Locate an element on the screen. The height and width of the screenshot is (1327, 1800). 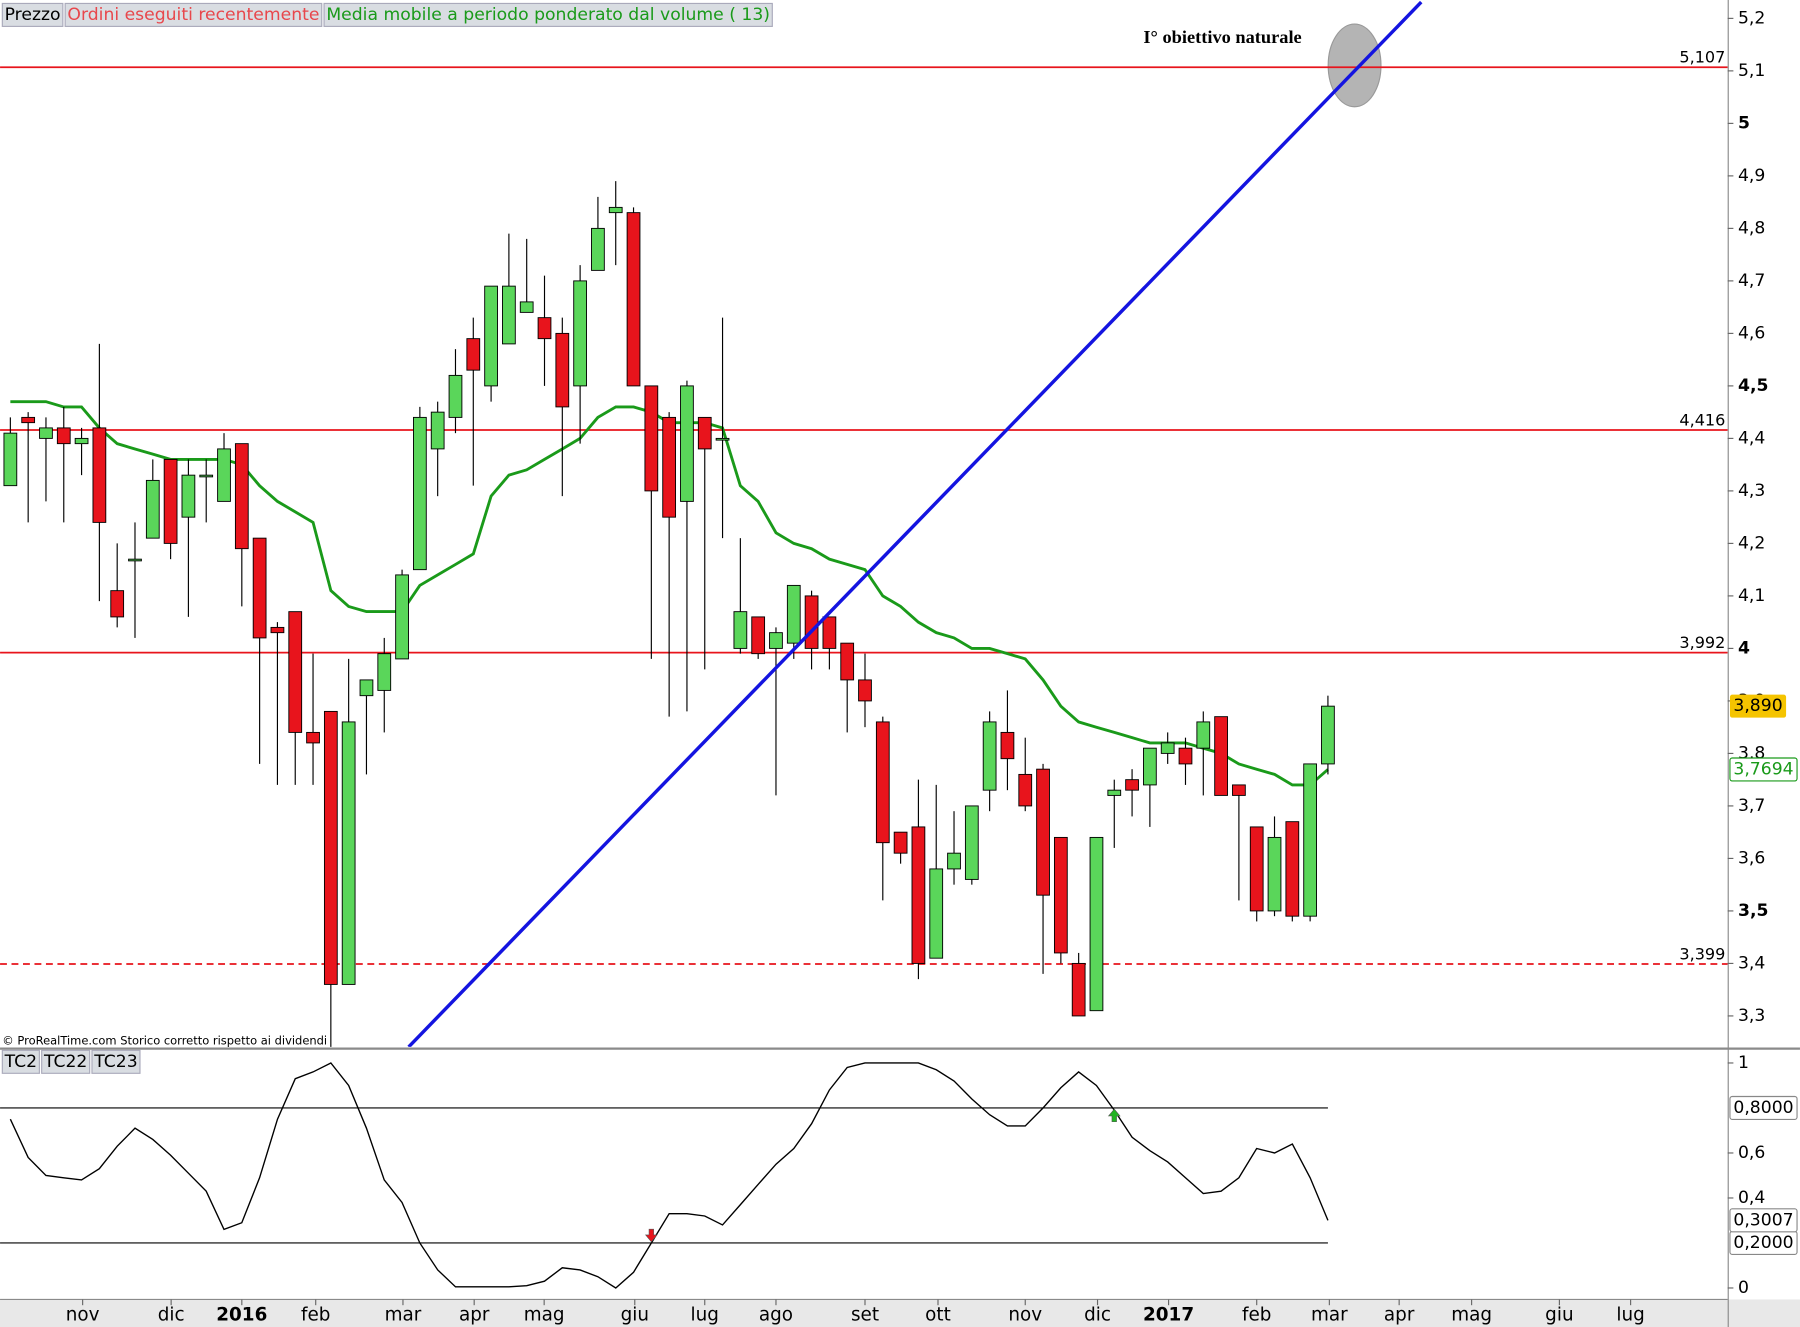
y-tick-label: 5 is located at coordinates (1744, 123).